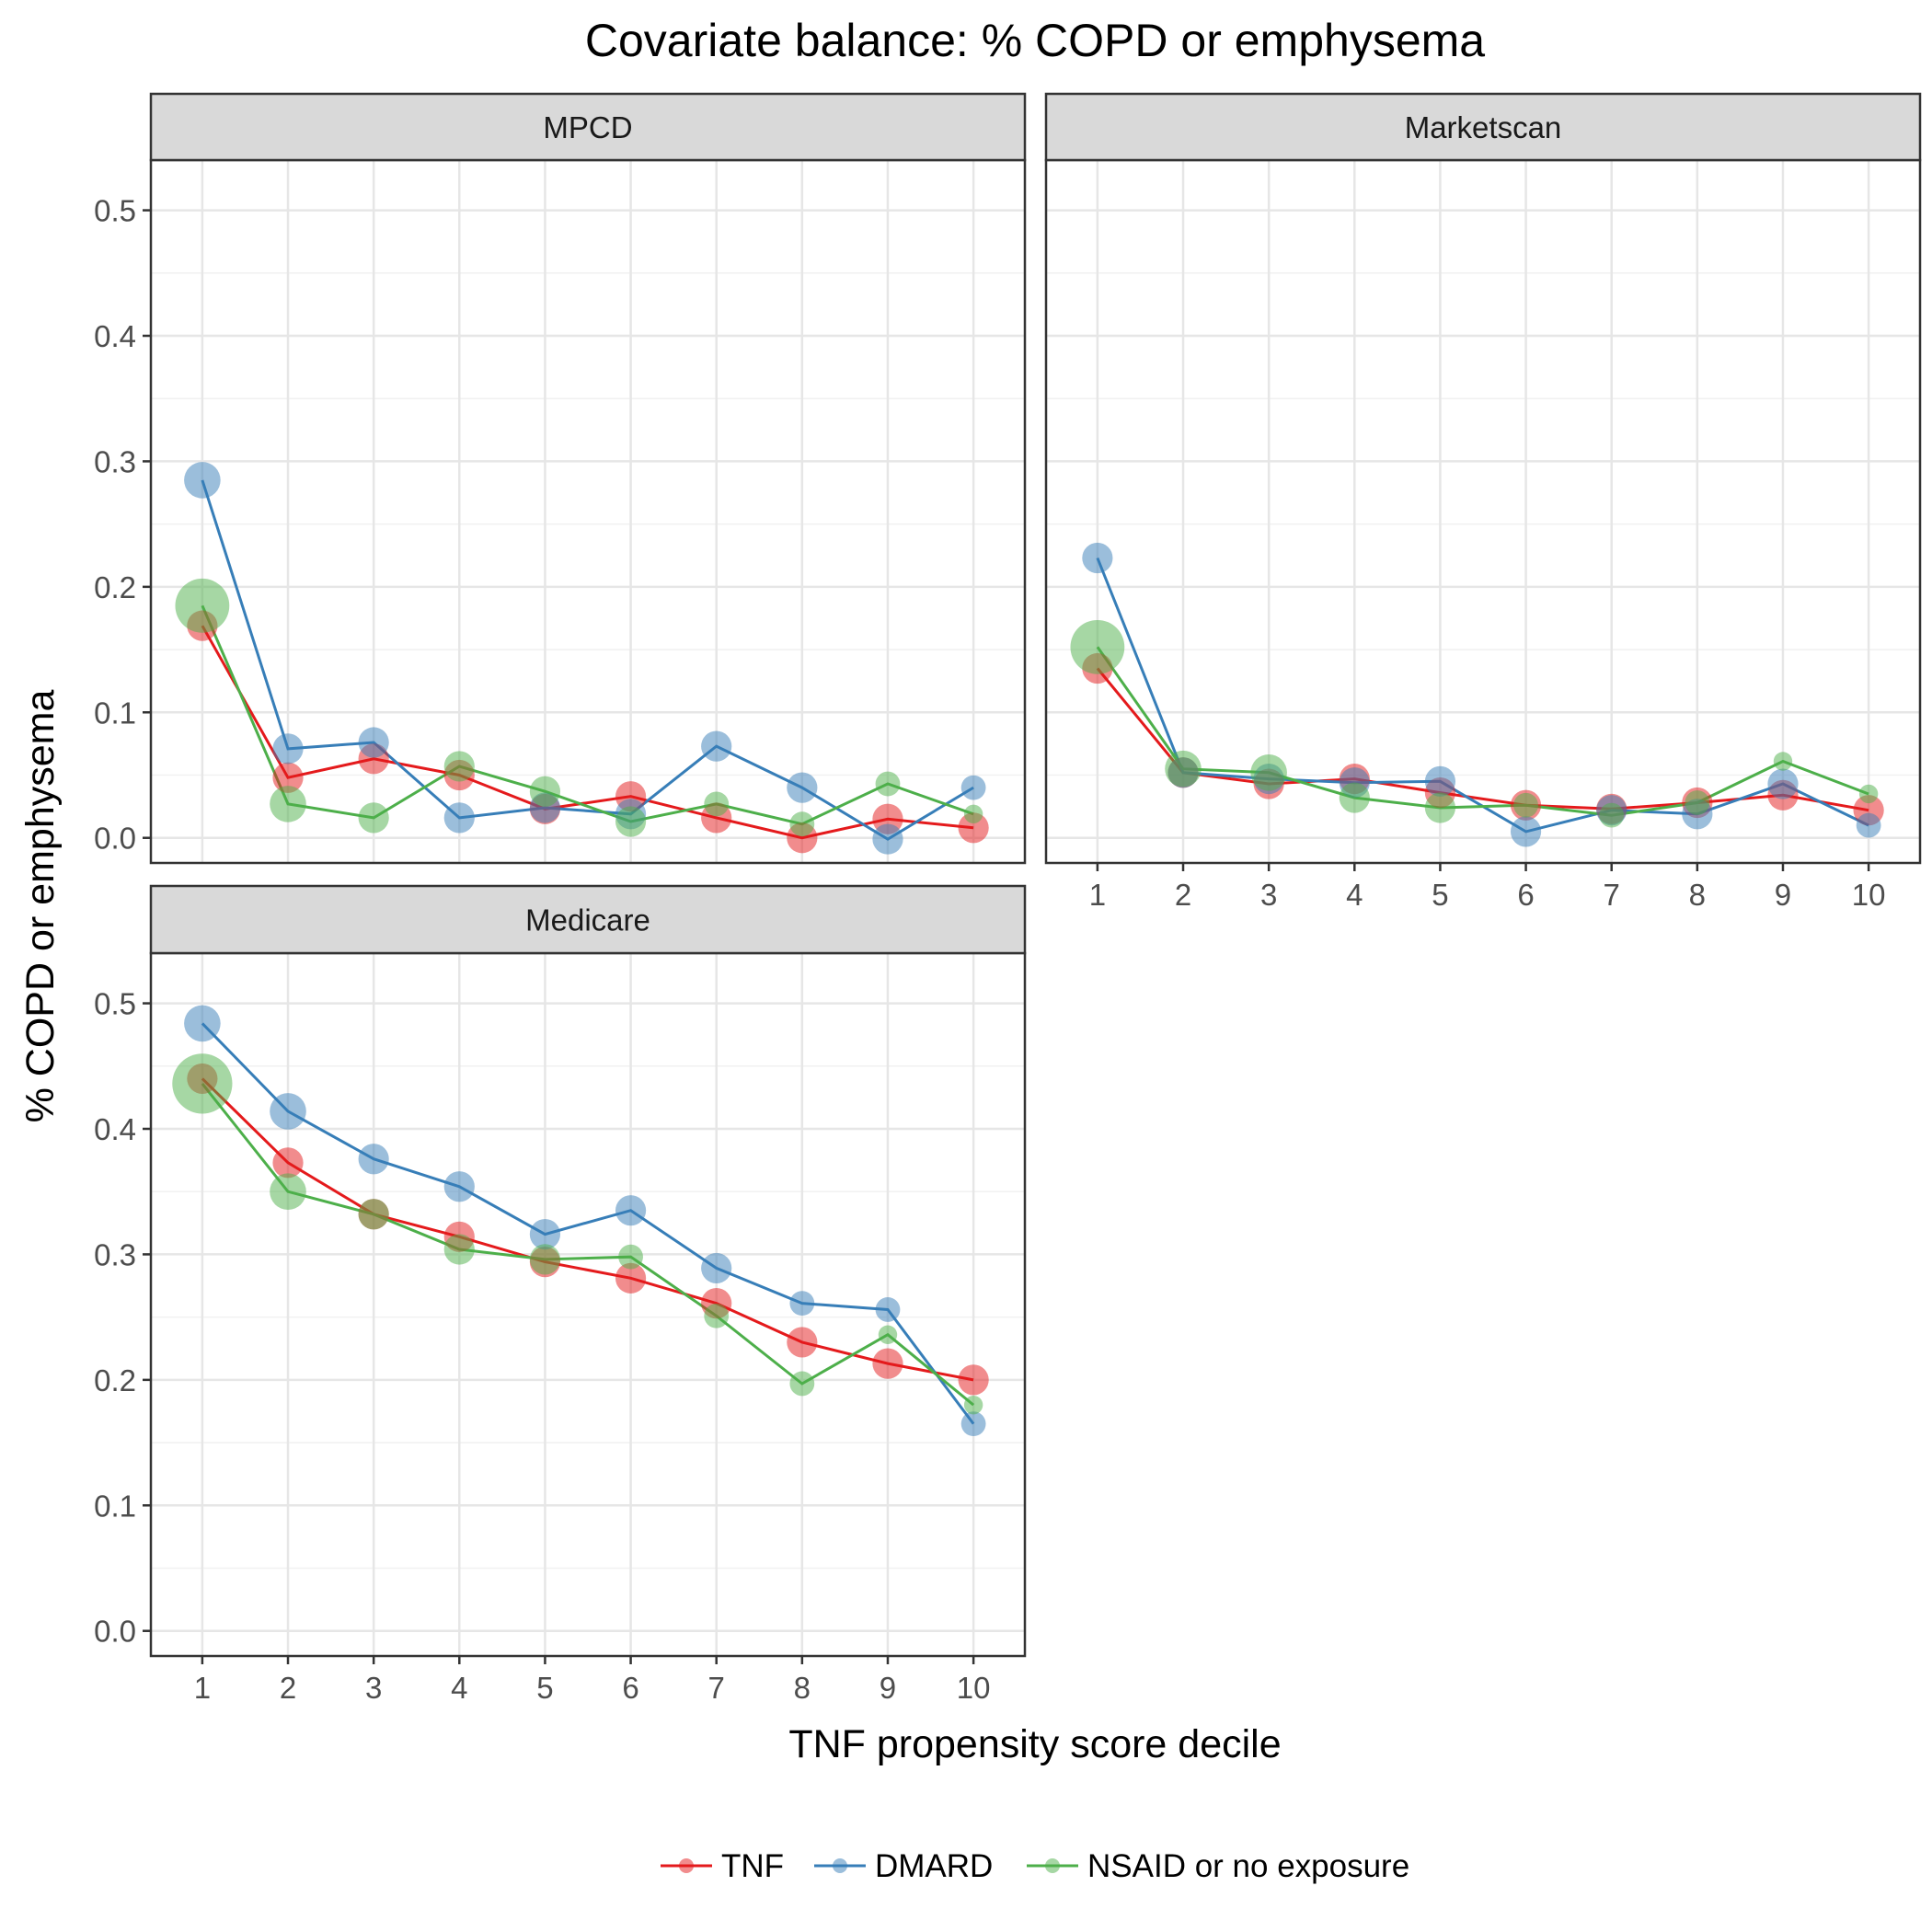 The height and width of the screenshot is (1932, 1932). I want to click on legend-label: DMARD, so click(934, 1866).